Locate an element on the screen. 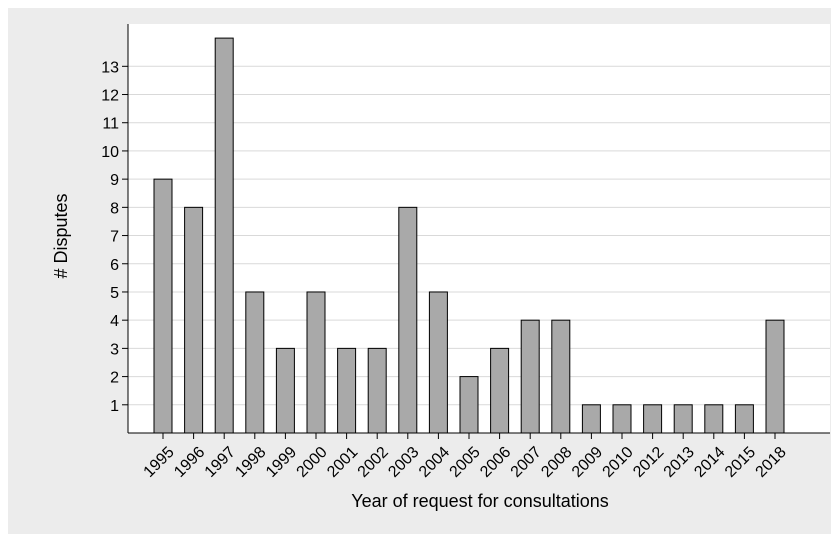 The width and height of the screenshot is (839, 535). y-tick-label: 13 is located at coordinates (110, 67).